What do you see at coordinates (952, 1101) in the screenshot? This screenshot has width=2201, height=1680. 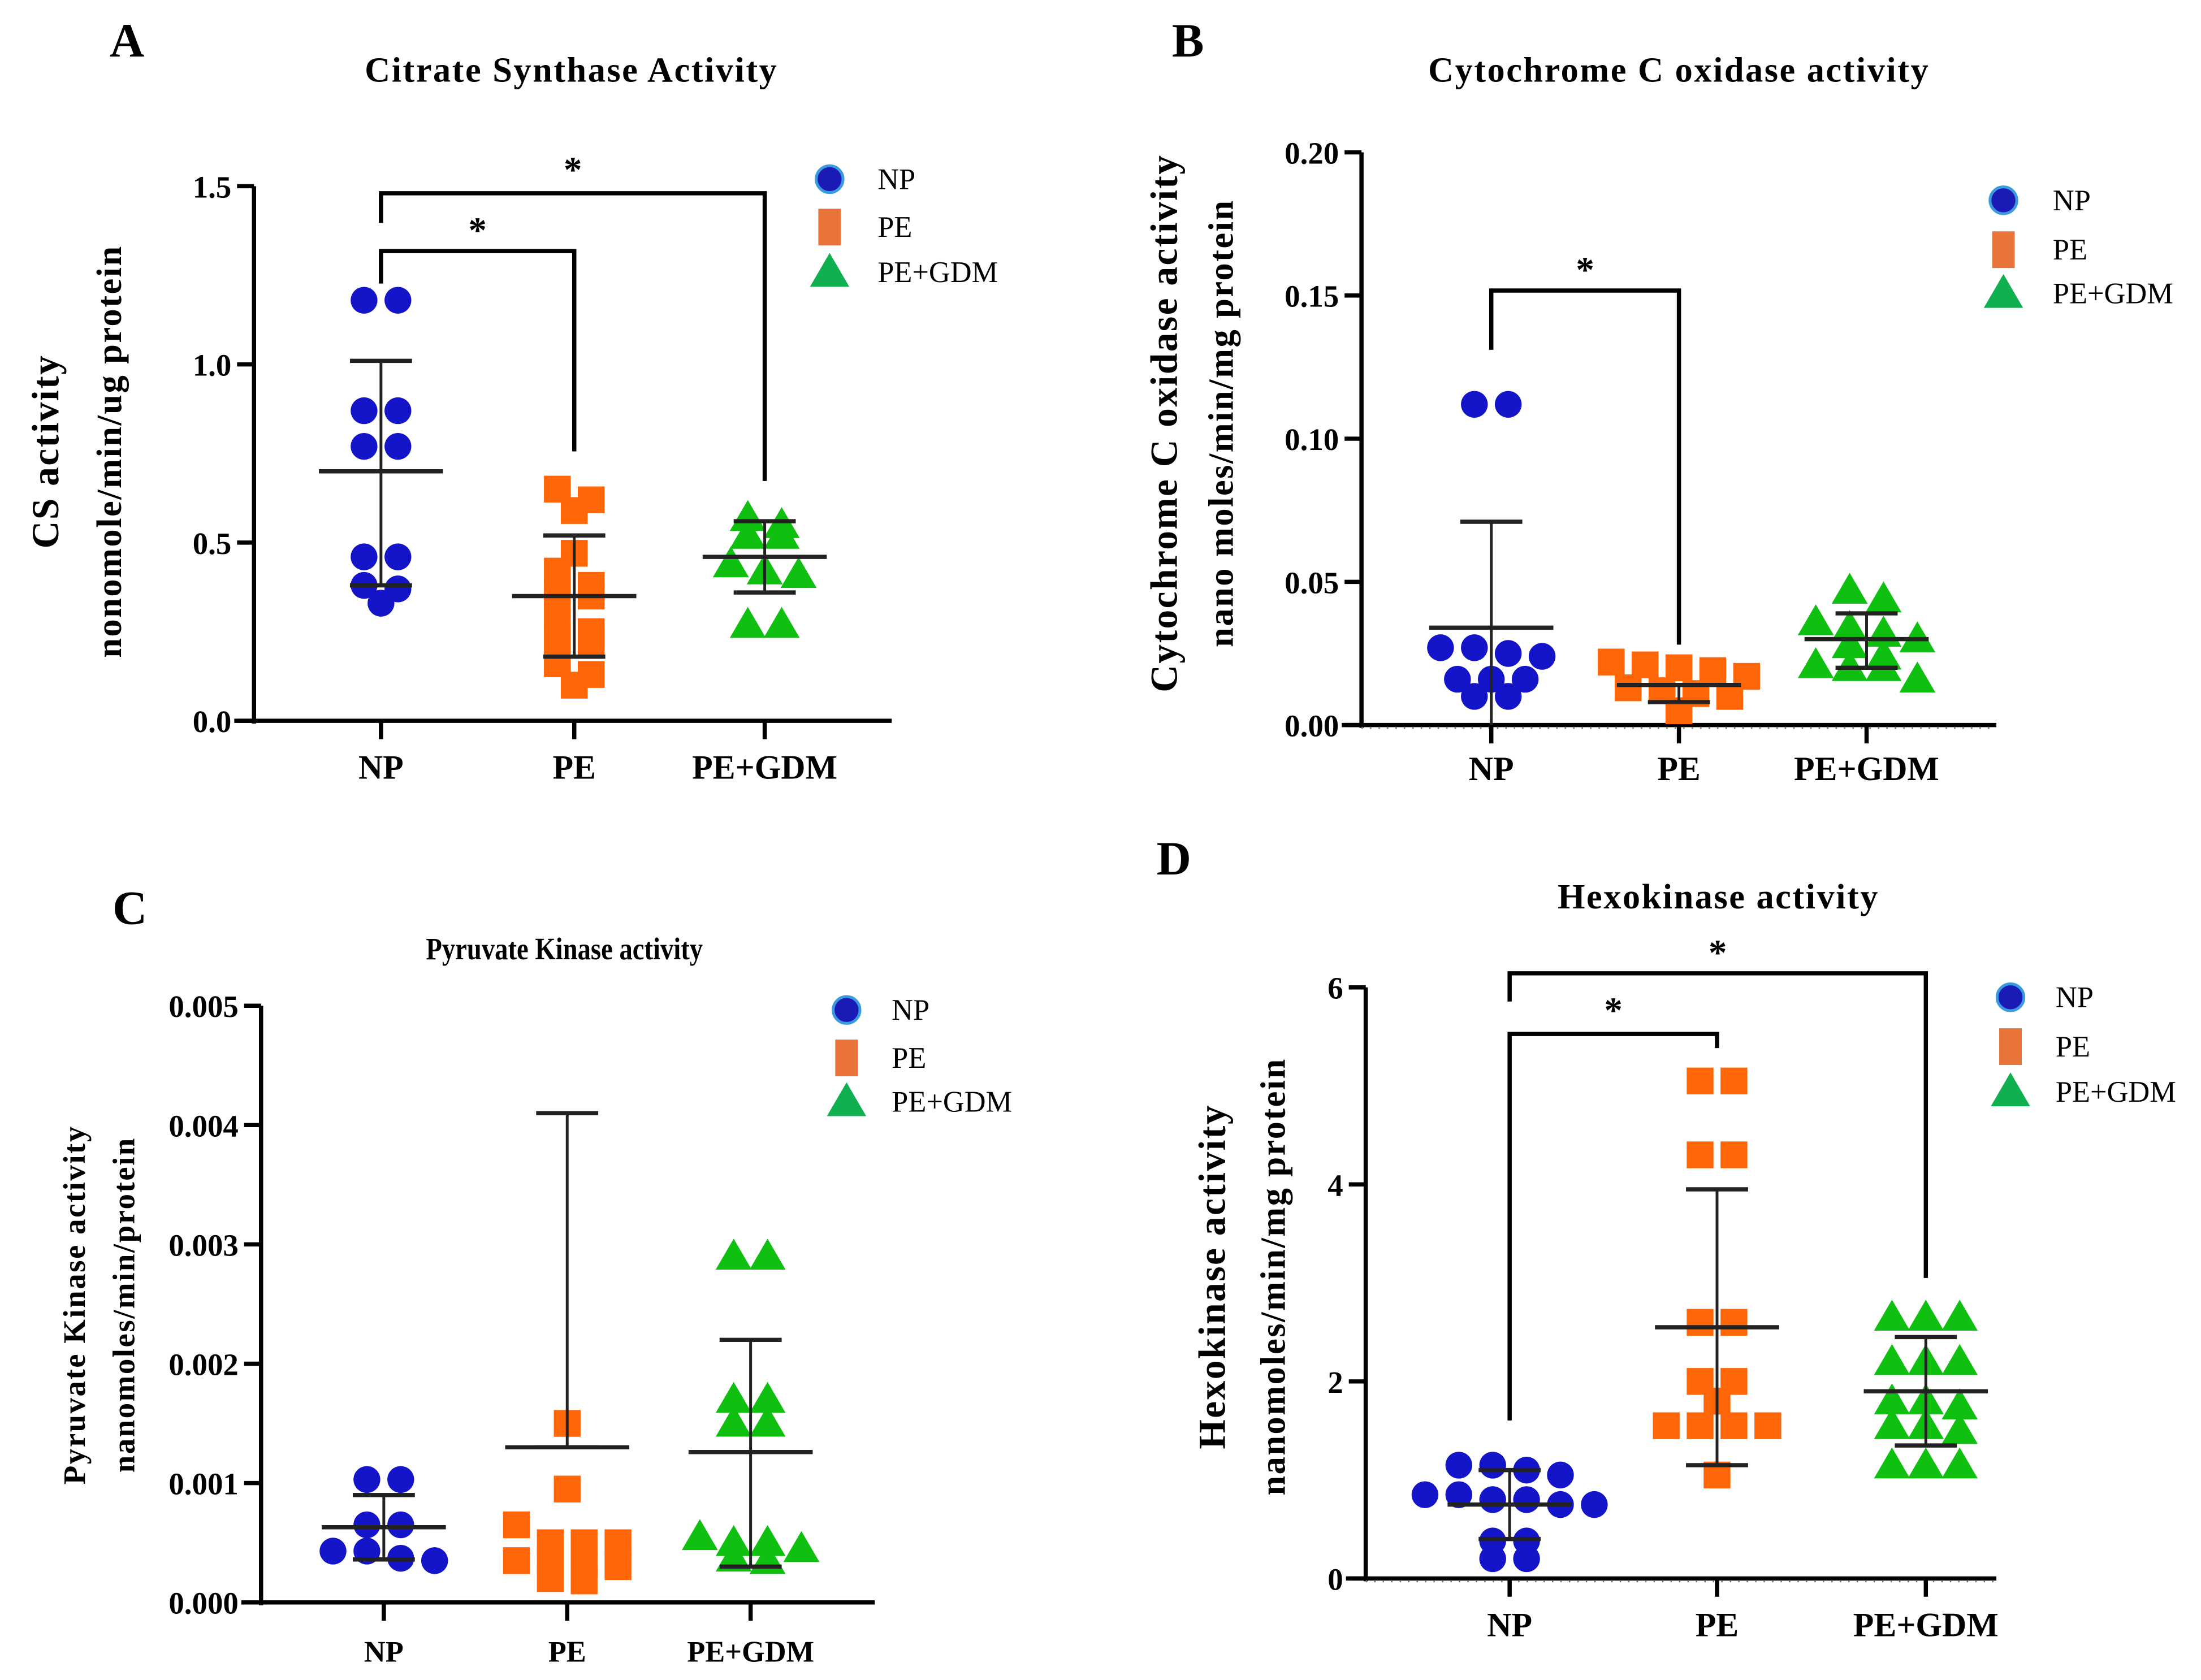 I see `legend-label: PE+GDM` at bounding box center [952, 1101].